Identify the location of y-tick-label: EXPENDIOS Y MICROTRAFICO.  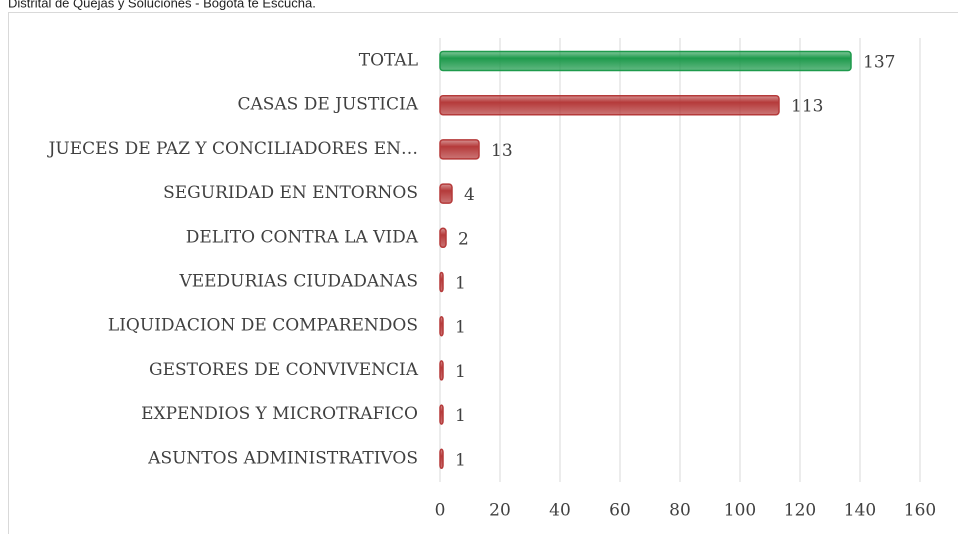
(279, 414).